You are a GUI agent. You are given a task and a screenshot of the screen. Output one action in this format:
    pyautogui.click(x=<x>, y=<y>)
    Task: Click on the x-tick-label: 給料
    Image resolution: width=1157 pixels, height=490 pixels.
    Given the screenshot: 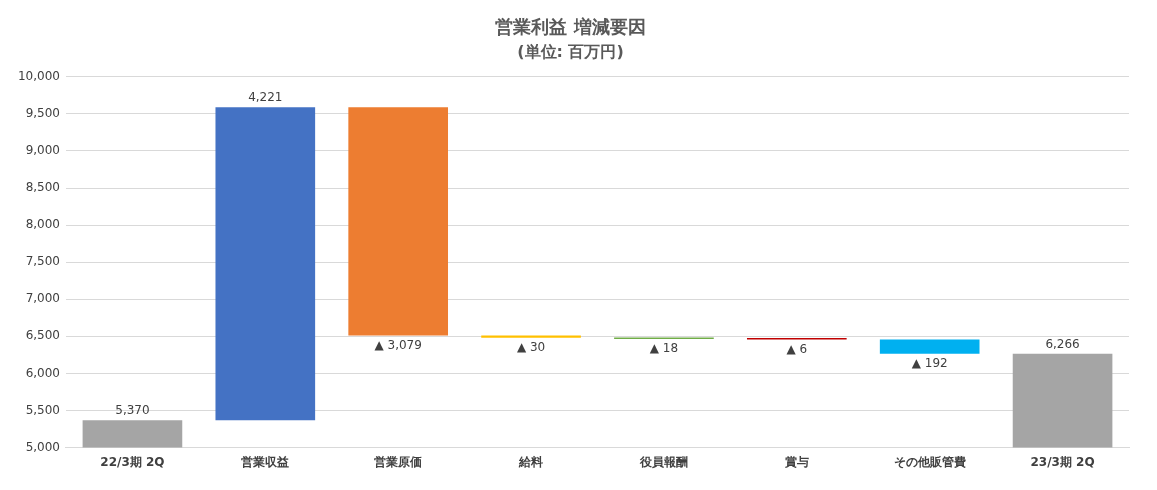 What is the action you would take?
    pyautogui.click(x=531, y=461)
    